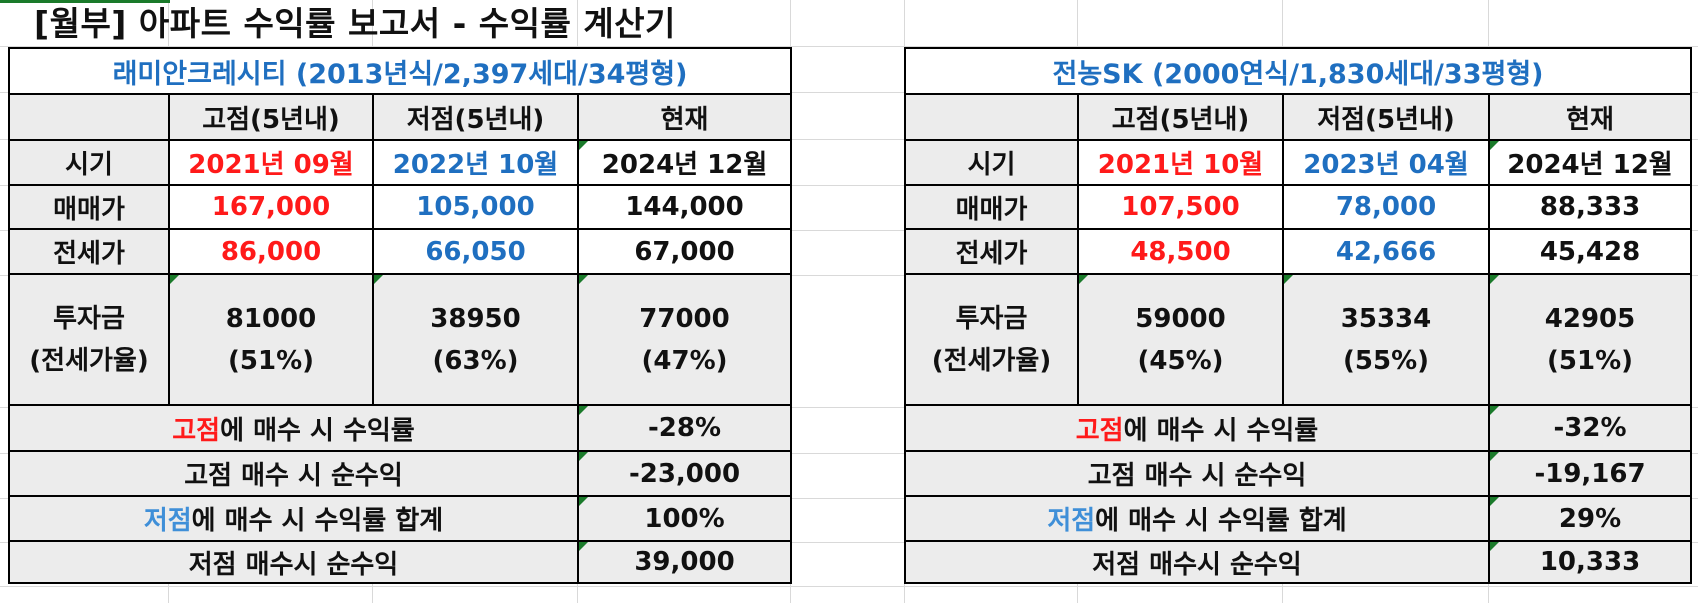 The image size is (1698, 603). What do you see at coordinates (271, 251) in the screenshot?
I see `left-jeonse-high: 86,000` at bounding box center [271, 251].